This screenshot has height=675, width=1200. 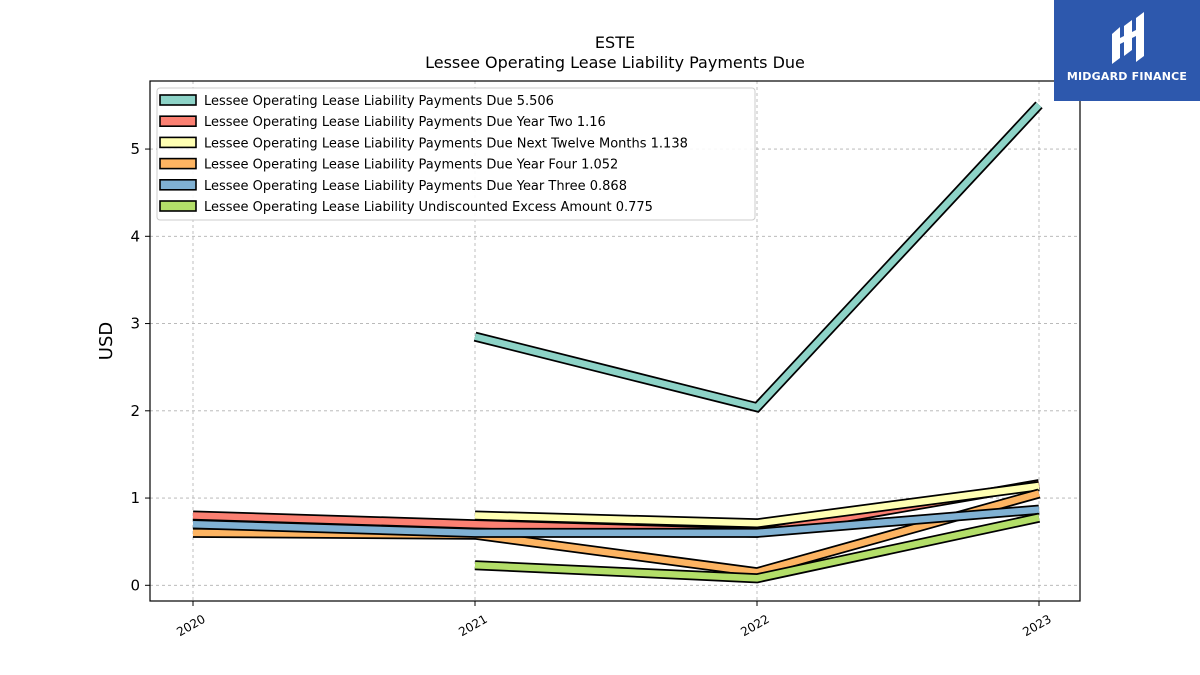 I want to click on y-tick-label: 0, so click(x=135, y=585).